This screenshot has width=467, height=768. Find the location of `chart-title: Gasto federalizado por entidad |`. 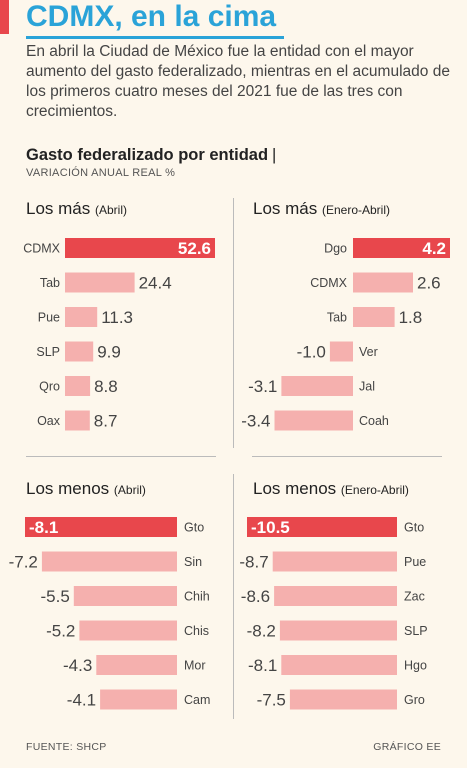

chart-title: Gasto federalizado por entidad | is located at coordinates (151, 155).